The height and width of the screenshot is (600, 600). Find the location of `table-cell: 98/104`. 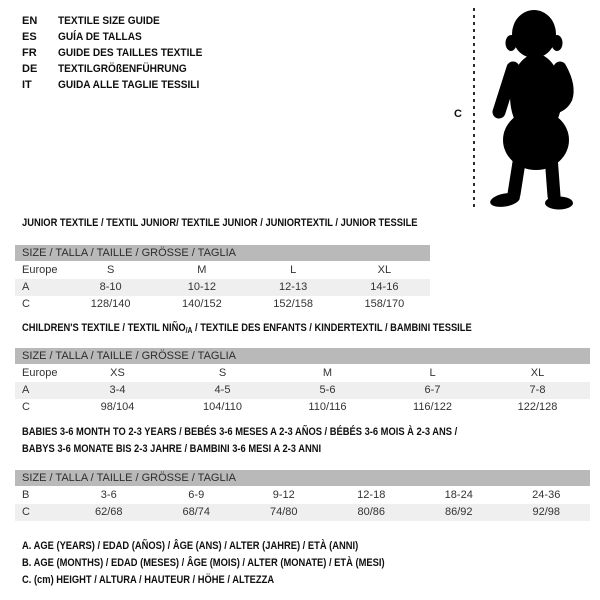

table-cell: 98/104 is located at coordinates (117, 407).